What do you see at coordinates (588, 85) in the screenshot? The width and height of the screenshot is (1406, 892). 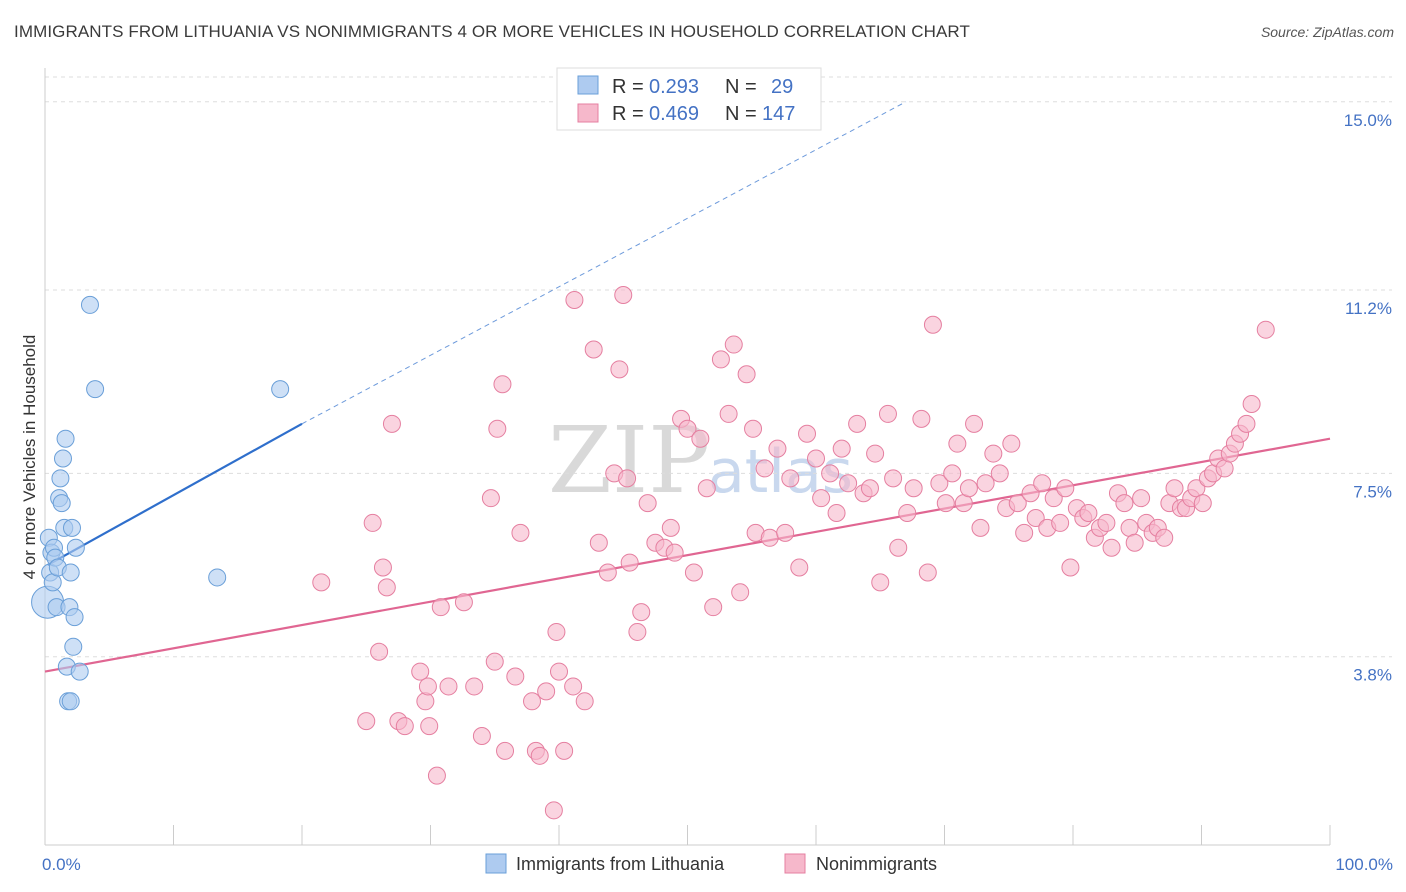 I see `legend-swatch-blue` at bounding box center [588, 85].